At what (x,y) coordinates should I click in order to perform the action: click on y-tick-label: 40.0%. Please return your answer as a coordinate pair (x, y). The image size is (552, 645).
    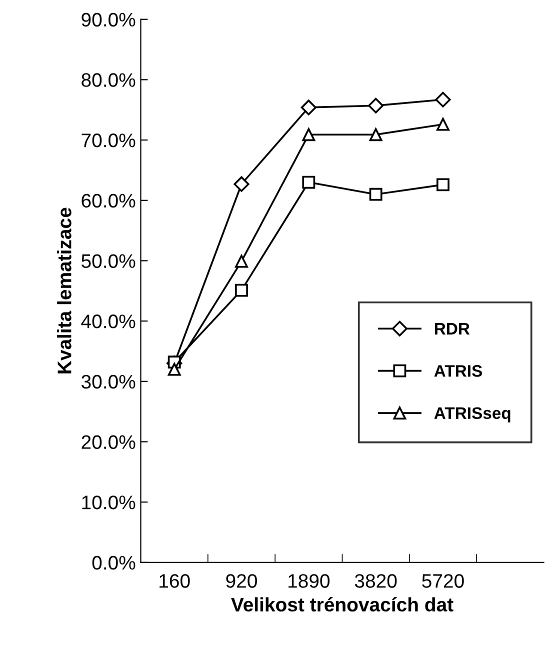
    Looking at the image, I should click on (108, 321).